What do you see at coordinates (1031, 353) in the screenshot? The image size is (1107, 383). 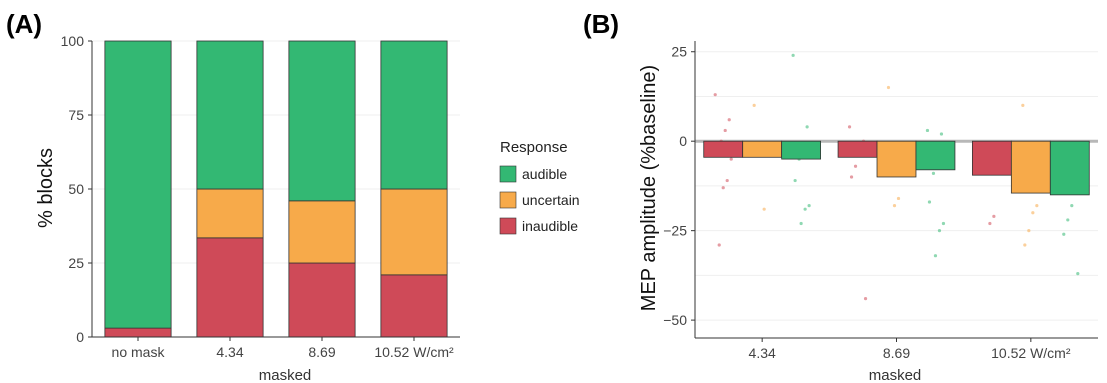 I see `panel-b-x-tick-label: 10.52 W/cm²` at bounding box center [1031, 353].